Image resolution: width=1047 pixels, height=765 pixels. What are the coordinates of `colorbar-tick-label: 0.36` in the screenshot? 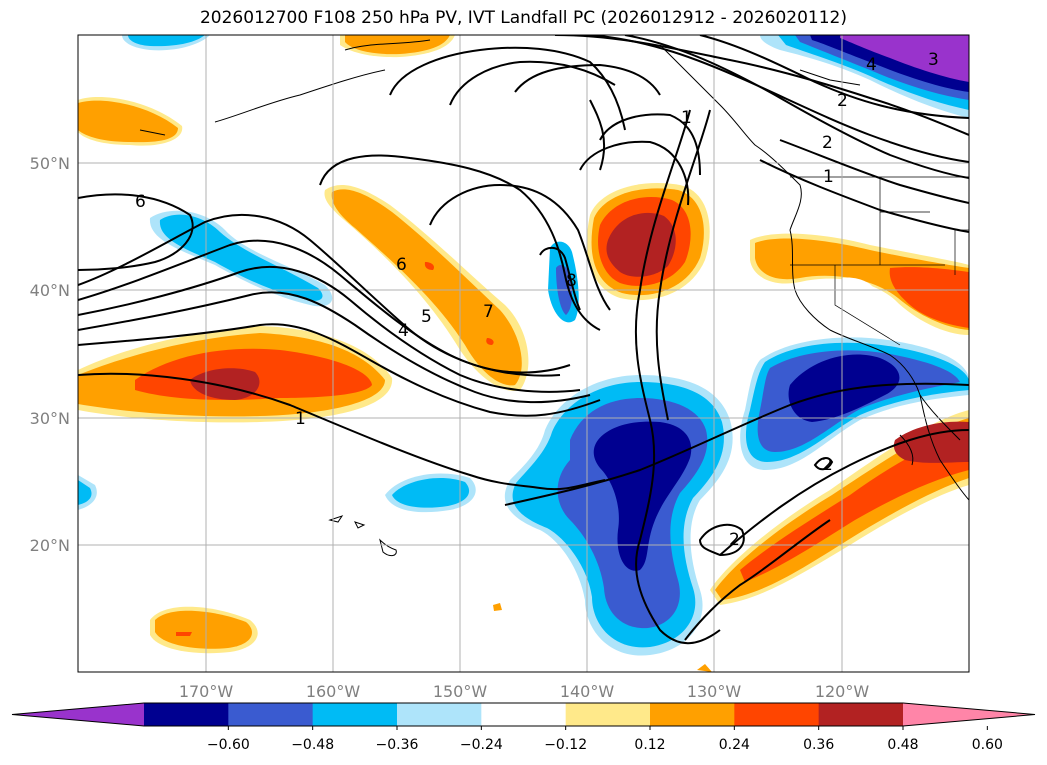 It's located at (818, 745).